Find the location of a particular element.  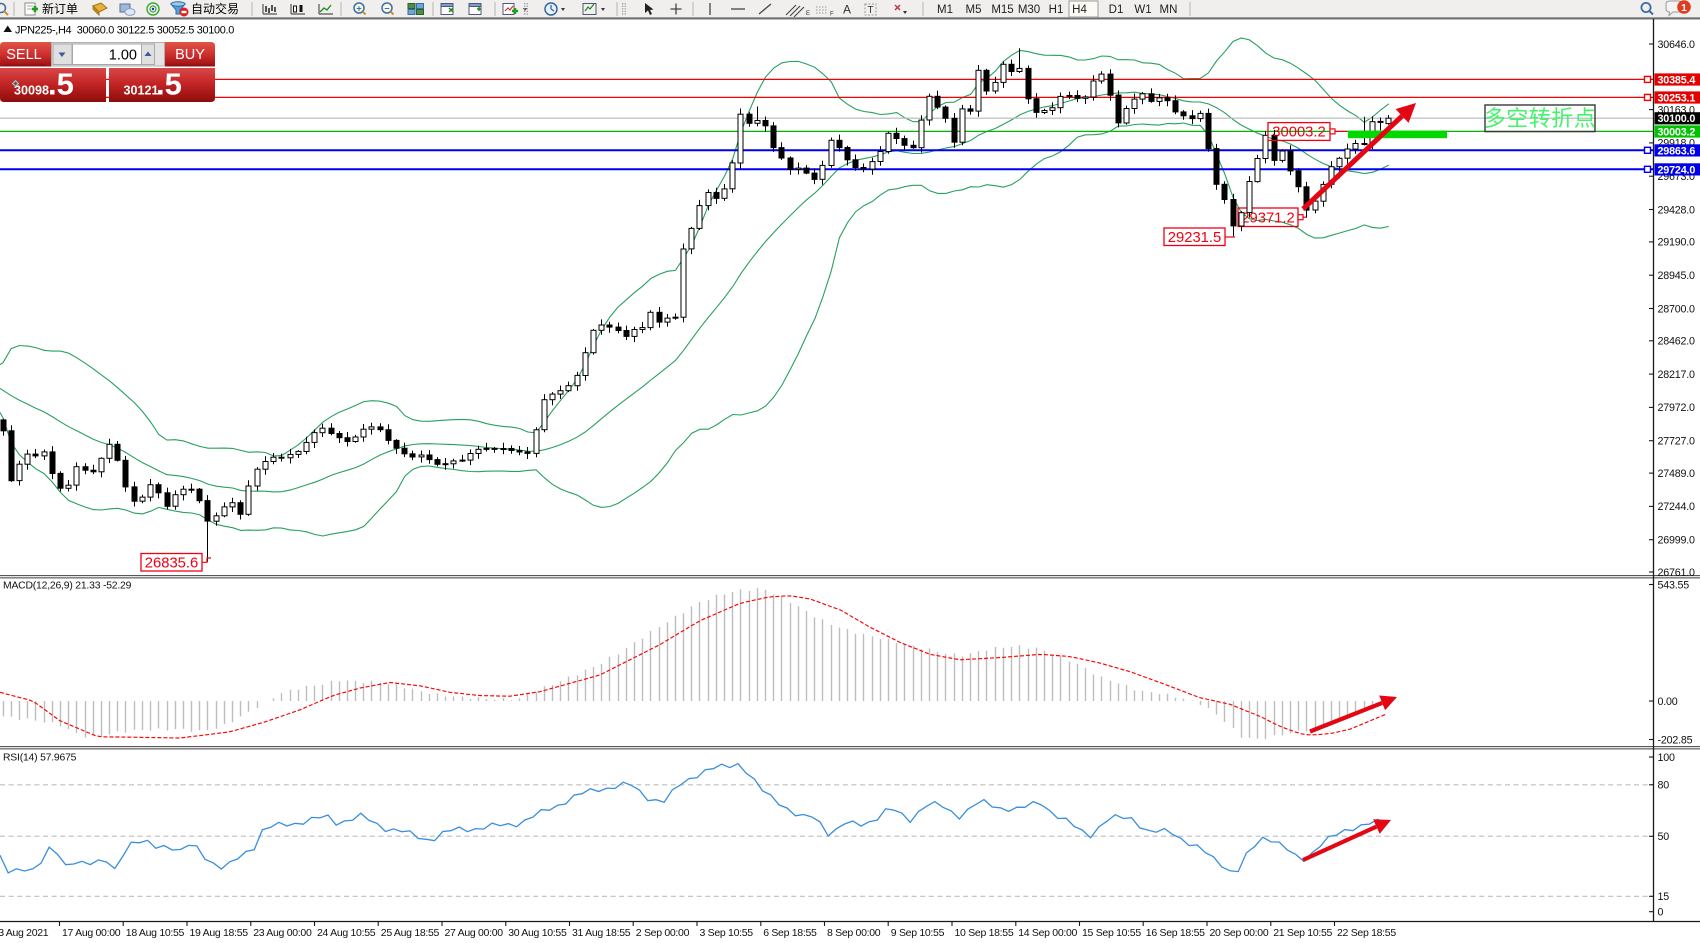

svg-text: 16 Sep 18:55 is located at coordinates (1175, 933).